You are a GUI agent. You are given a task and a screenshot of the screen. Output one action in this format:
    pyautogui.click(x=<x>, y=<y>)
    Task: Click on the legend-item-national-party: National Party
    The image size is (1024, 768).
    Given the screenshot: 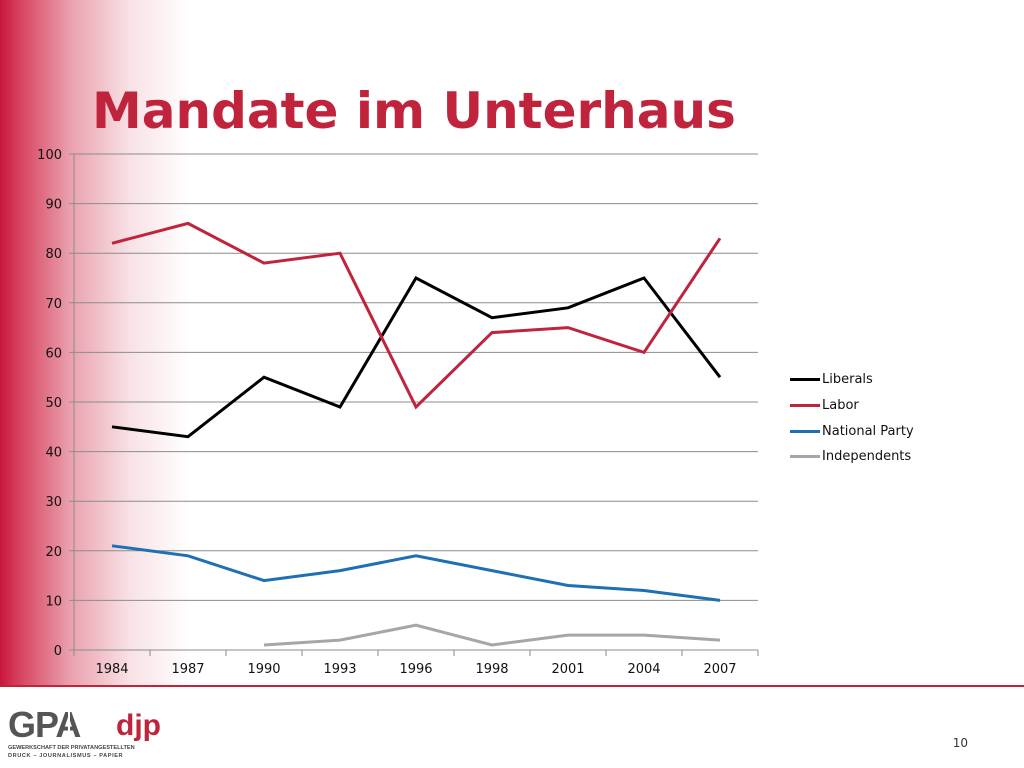 What is the action you would take?
    pyautogui.click(x=852, y=431)
    